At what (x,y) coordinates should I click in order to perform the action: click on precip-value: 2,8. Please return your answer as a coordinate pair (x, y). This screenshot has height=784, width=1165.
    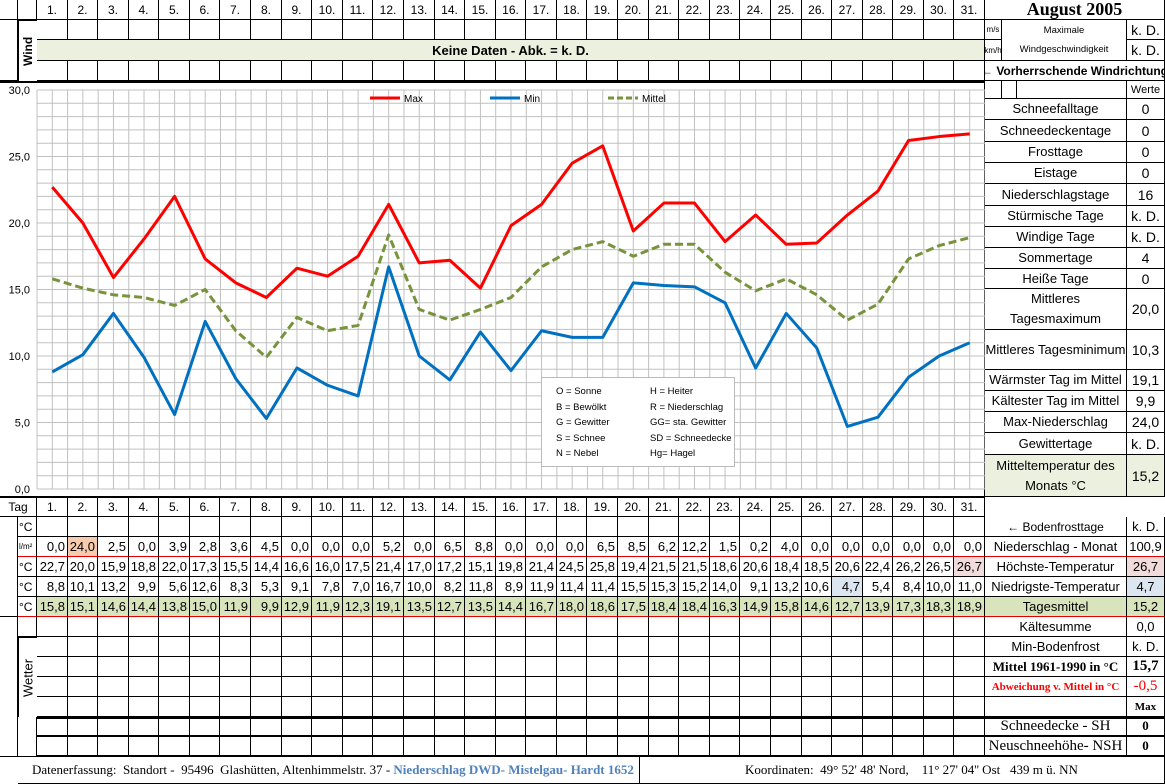
    Looking at the image, I should click on (205, 547).